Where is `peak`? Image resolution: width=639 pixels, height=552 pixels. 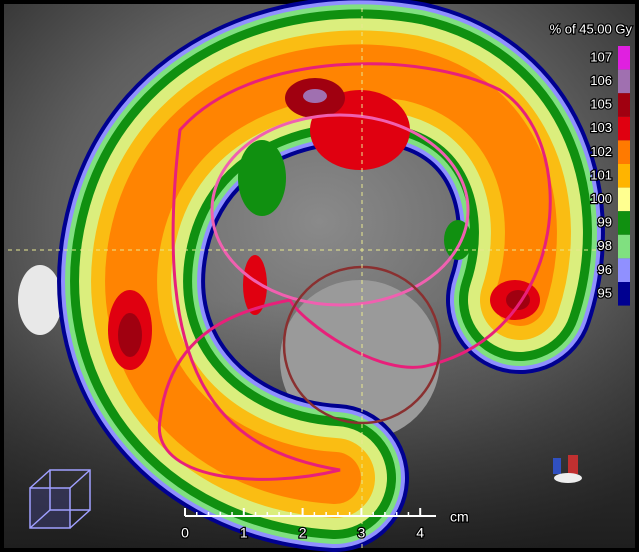 peak is located at coordinates (315, 96).